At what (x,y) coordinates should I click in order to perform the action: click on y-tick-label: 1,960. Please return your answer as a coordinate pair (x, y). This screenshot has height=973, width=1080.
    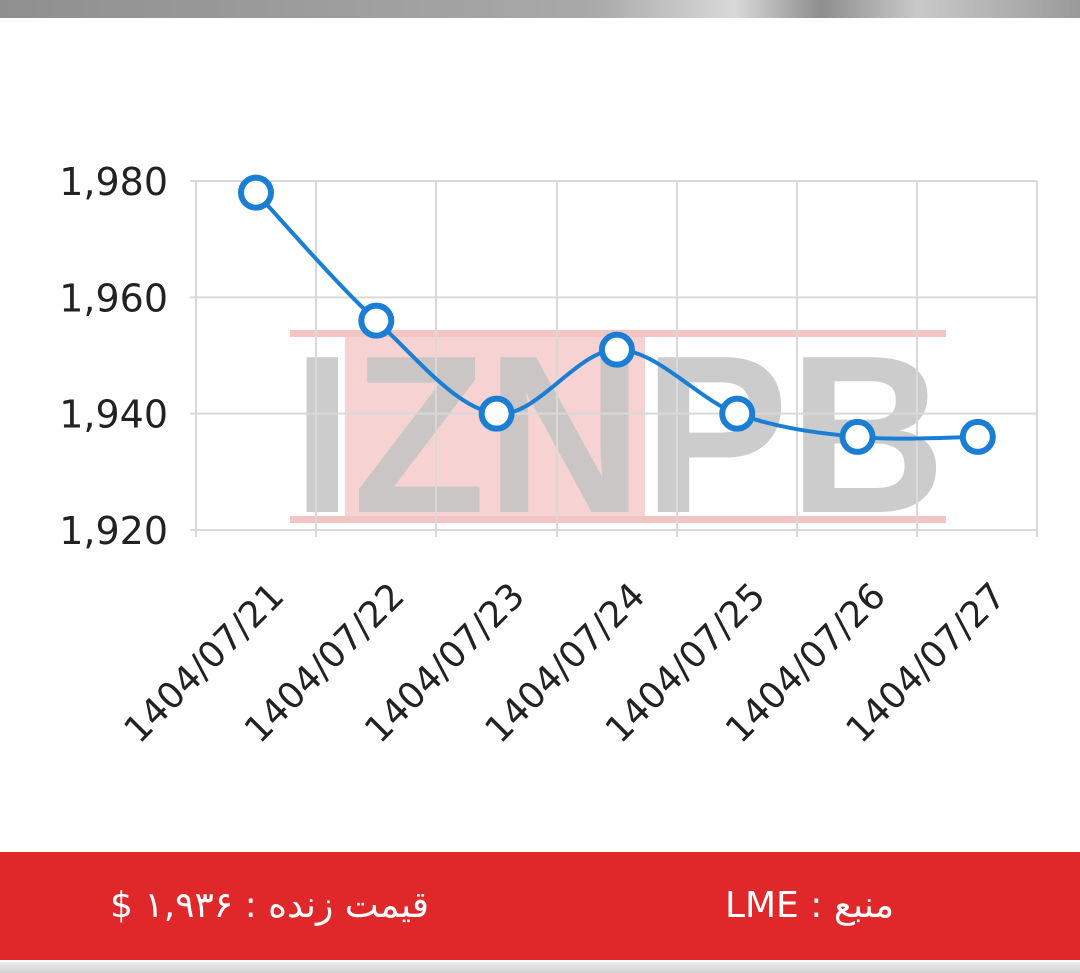
    Looking at the image, I should click on (113, 298).